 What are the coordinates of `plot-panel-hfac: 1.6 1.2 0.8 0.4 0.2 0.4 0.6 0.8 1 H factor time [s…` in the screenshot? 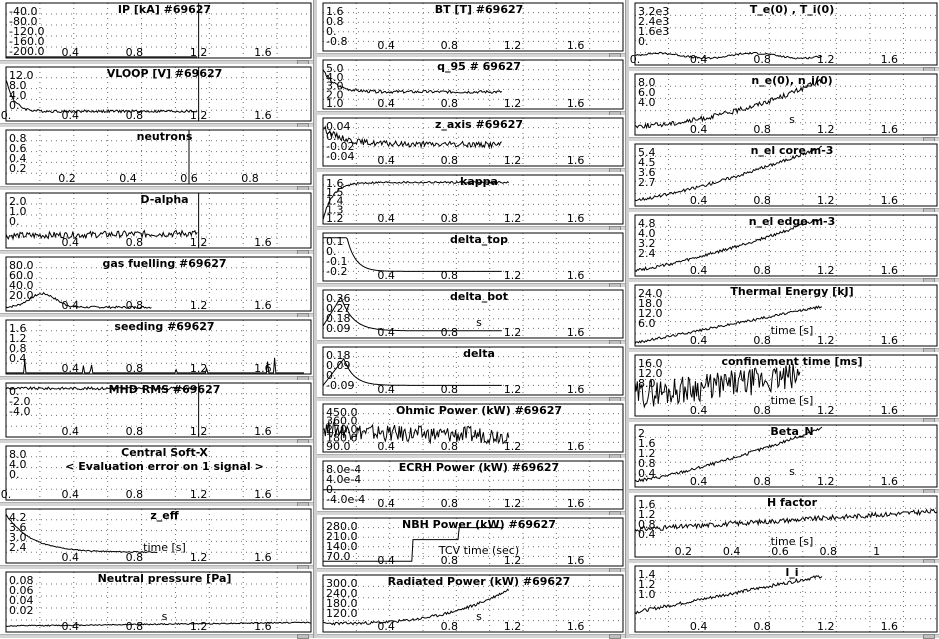 It's located at (784, 526).